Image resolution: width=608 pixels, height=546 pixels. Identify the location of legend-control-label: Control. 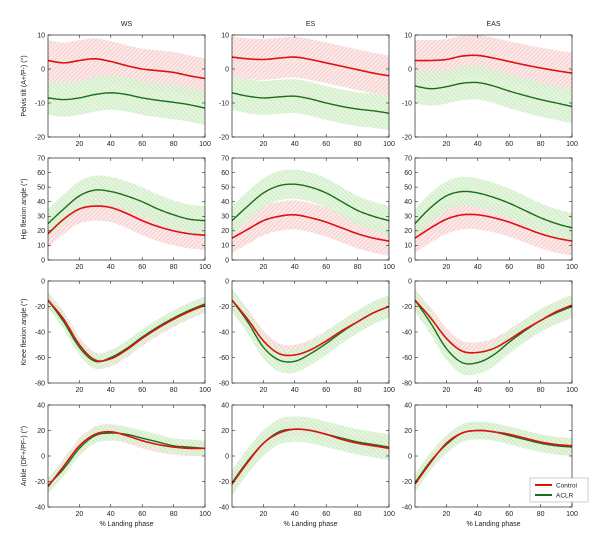
(567, 486).